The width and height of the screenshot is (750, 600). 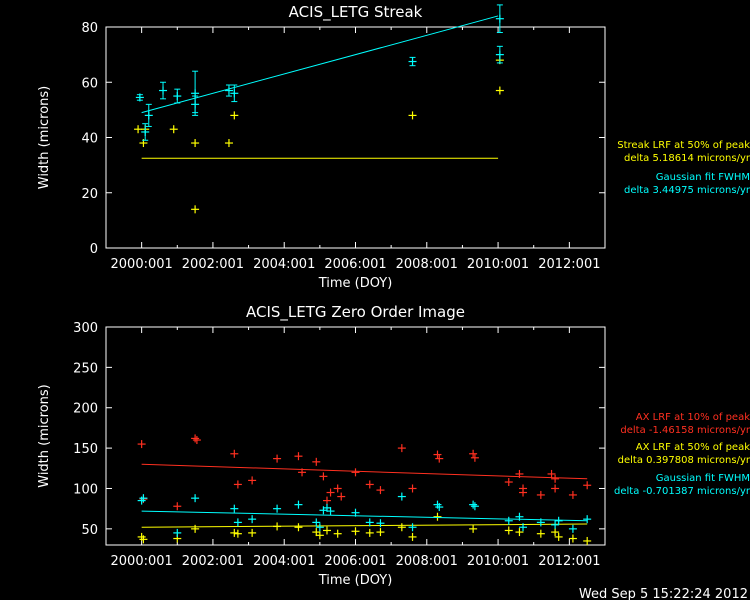 What do you see at coordinates (94, 249) in the screenshot?
I see `panel-1-y-tick-label: 0` at bounding box center [94, 249].